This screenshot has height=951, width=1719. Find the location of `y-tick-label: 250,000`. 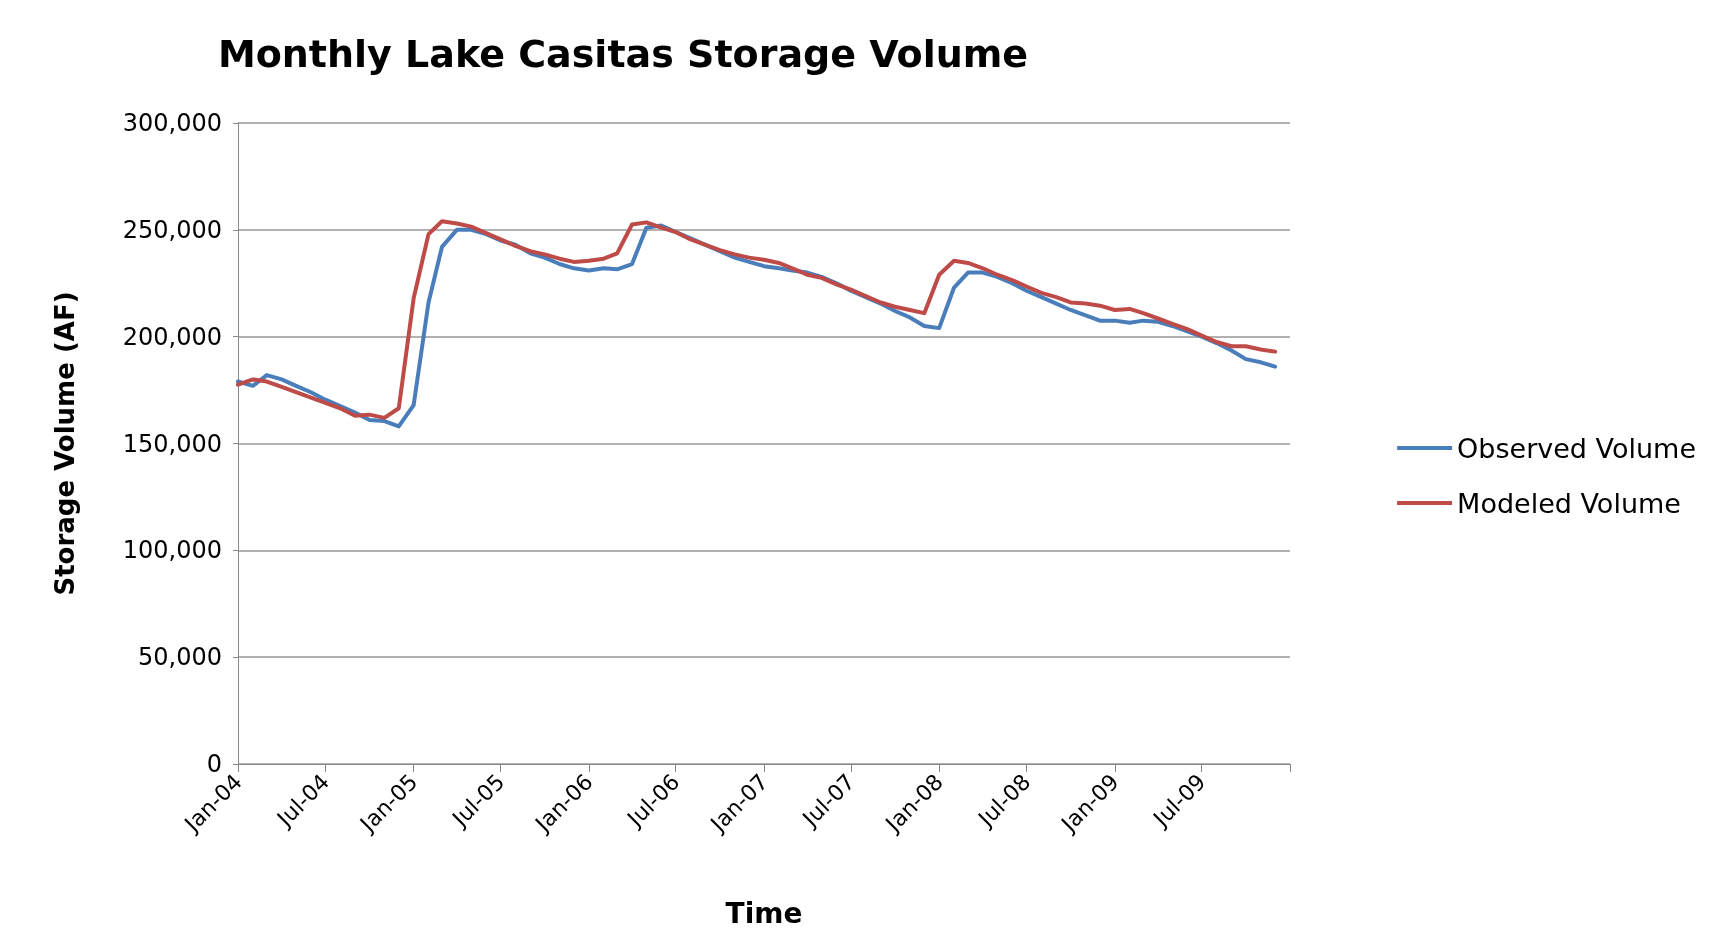

y-tick-label: 250,000 is located at coordinates (172, 229).